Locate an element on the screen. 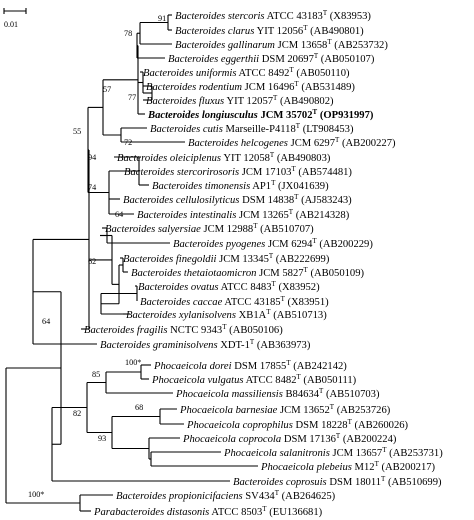 Image resolution: width=474 pixels, height=520 pixels. scale-bar: 0.01 is located at coordinates (15, 18).